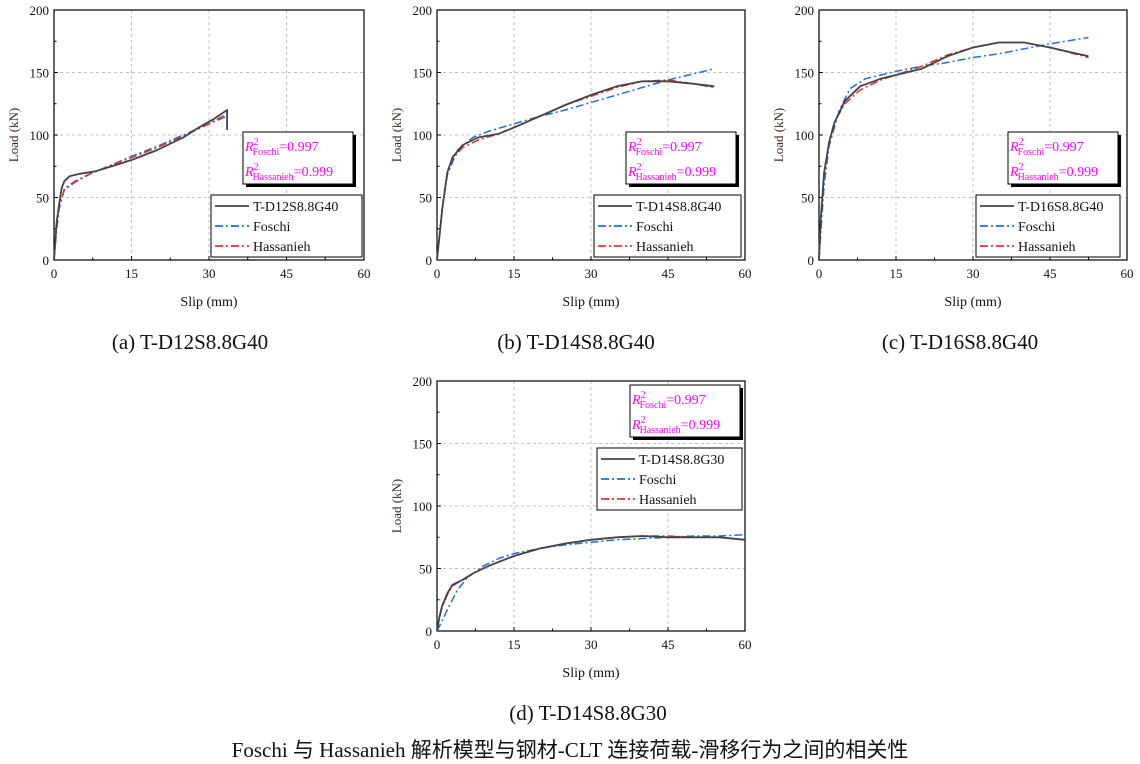 The image size is (1140, 764). I want to click on legend-label-test: T-D14S8.8G40, so click(678, 207).